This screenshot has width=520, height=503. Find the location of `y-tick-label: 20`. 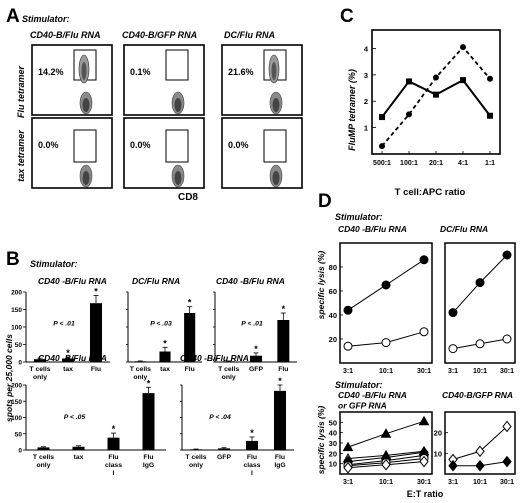

y-tick-label: 20 is located at coordinates (438, 433).